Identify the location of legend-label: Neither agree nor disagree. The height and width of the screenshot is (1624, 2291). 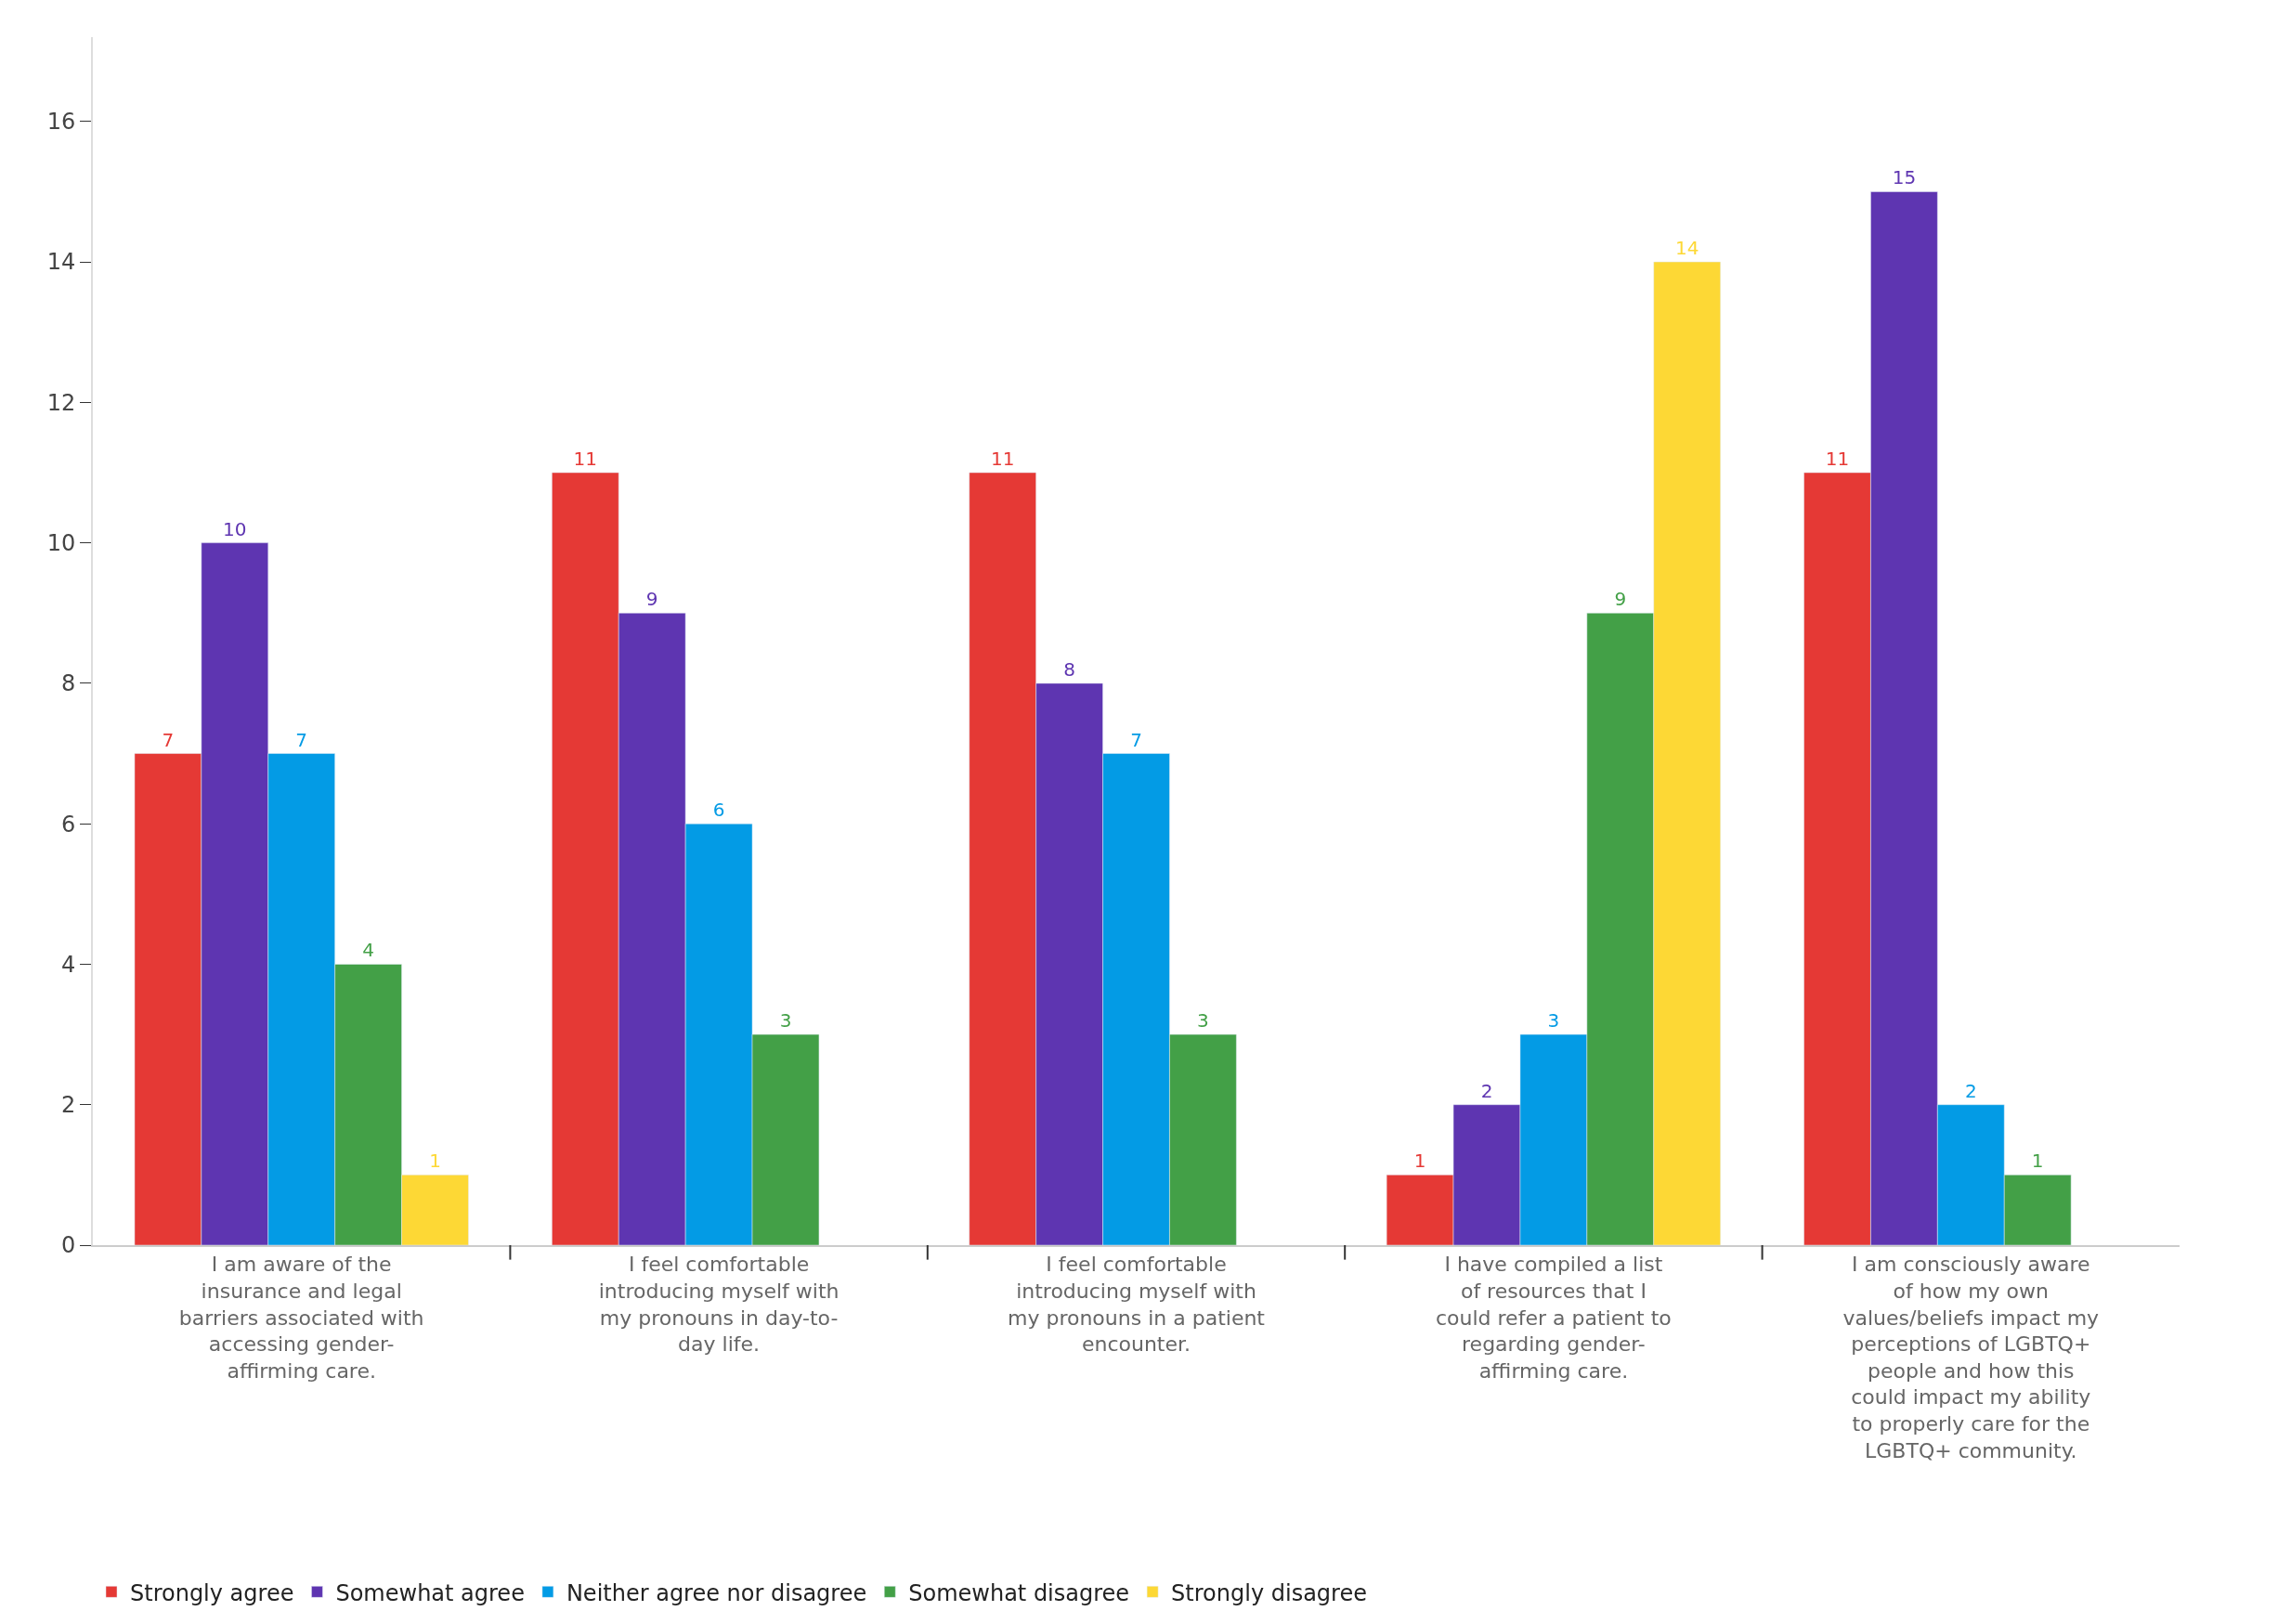
(716, 1592).